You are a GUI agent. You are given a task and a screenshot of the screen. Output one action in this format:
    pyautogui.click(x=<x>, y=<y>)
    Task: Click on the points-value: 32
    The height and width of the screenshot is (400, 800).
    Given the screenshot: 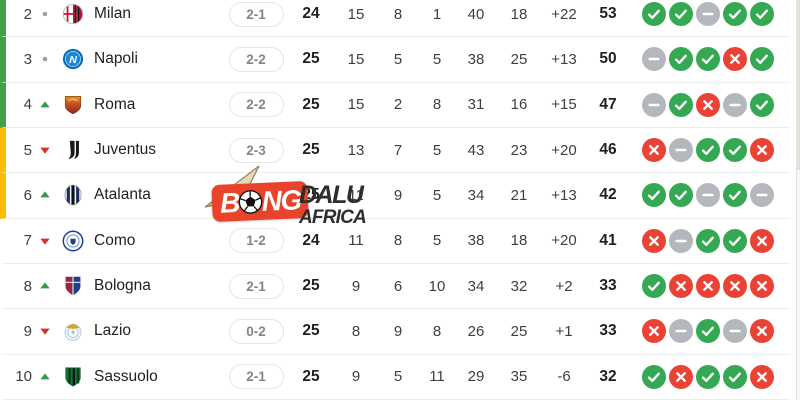 What is the action you would take?
    pyautogui.click(x=608, y=376)
    